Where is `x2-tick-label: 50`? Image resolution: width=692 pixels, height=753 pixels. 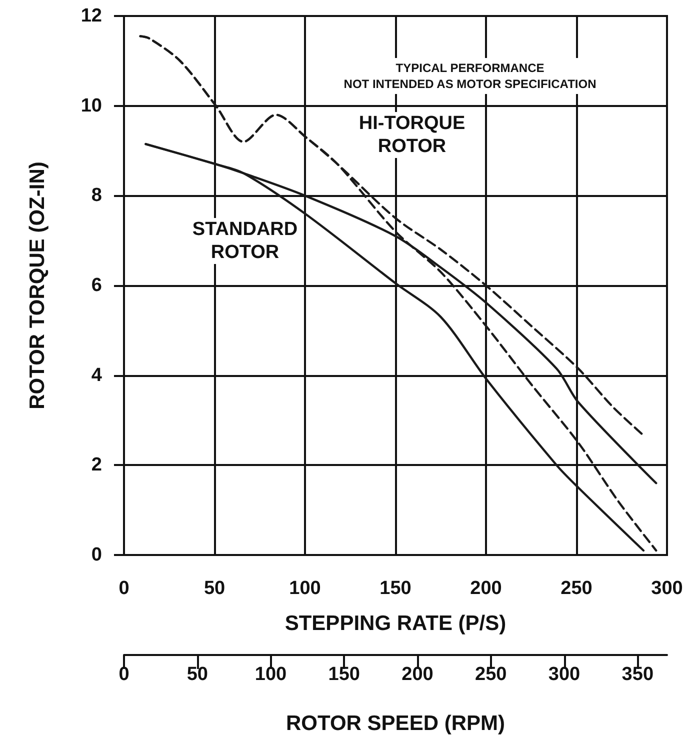 x2-tick-label: 50 is located at coordinates (197, 674).